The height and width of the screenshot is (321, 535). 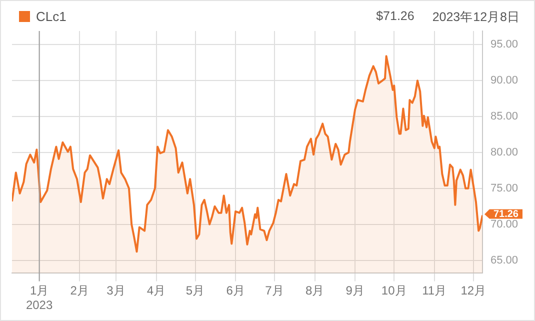 I want to click on x-tick-label: 12月, so click(x=473, y=291).